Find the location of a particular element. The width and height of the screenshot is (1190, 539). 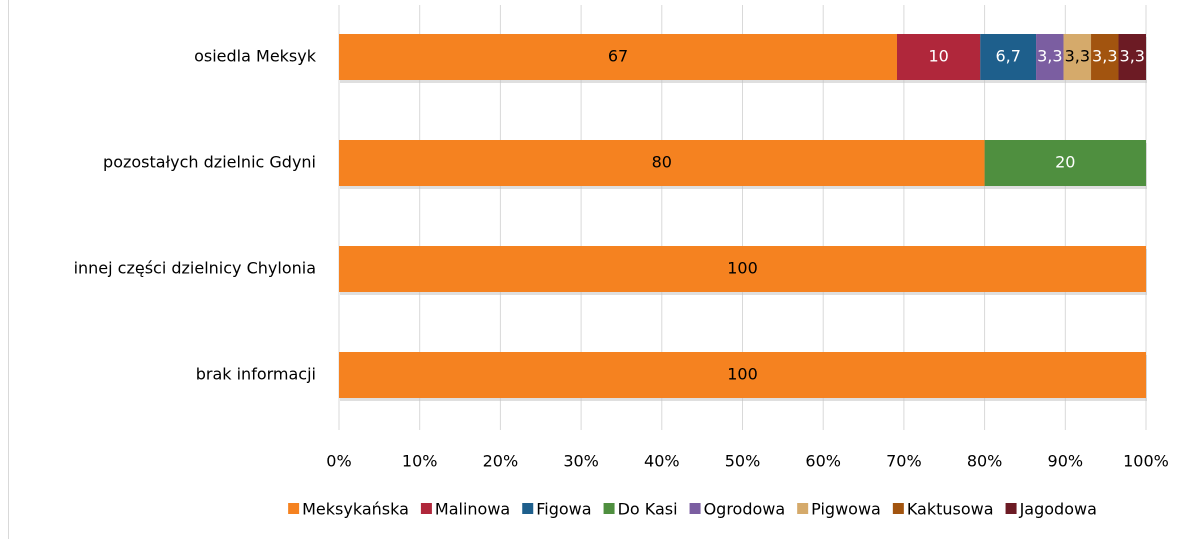

x-tick-label: 90% is located at coordinates (1066, 461).